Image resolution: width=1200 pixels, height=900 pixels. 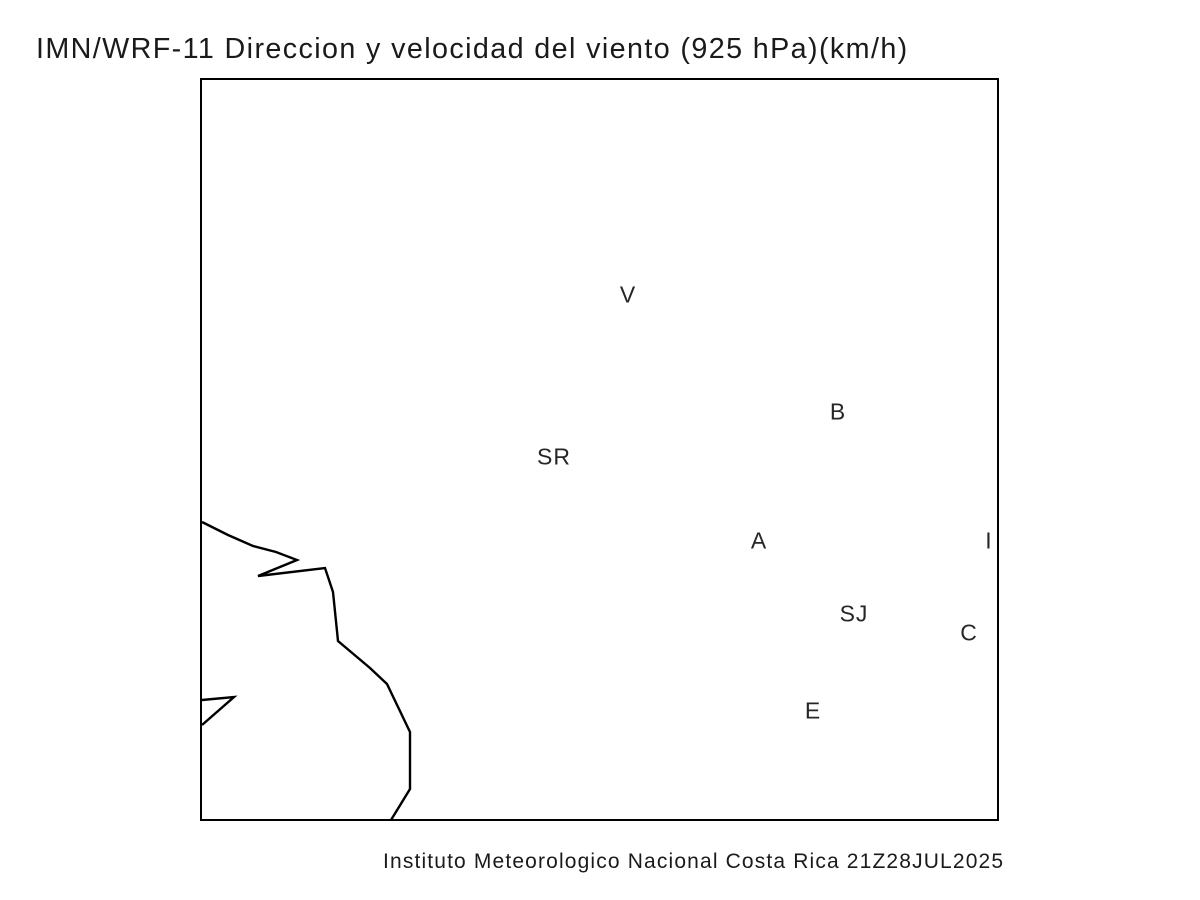 I want to click on coastline-group, so click(x=306, y=670).